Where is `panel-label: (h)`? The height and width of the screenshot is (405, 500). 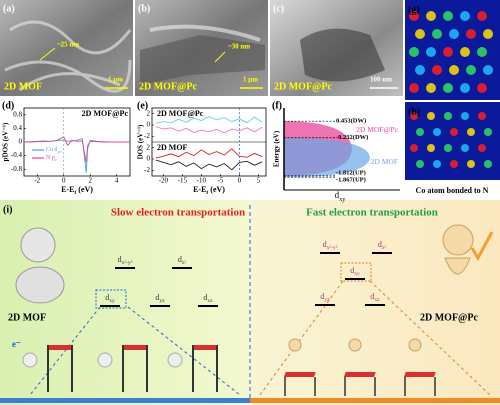
panel-label: (h) is located at coordinates (414, 111).